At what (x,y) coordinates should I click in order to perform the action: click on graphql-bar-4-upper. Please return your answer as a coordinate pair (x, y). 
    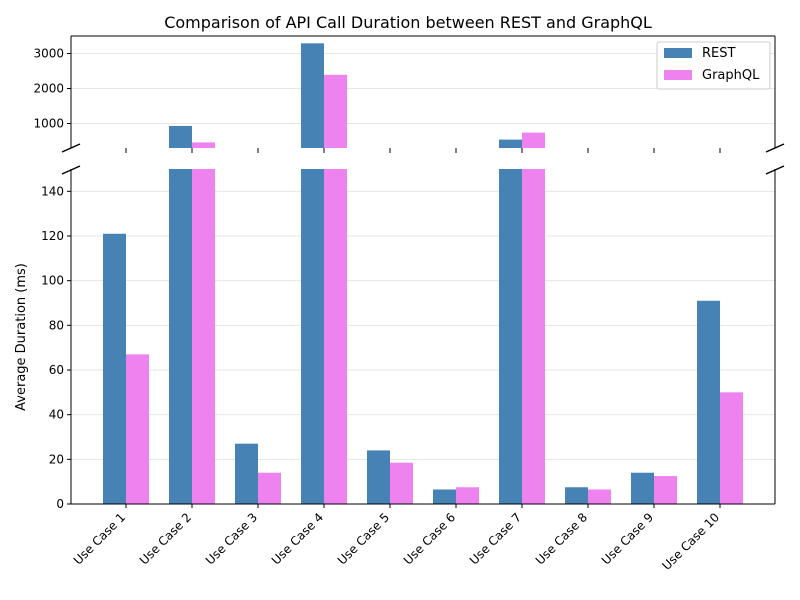
    Looking at the image, I should click on (335, 111).